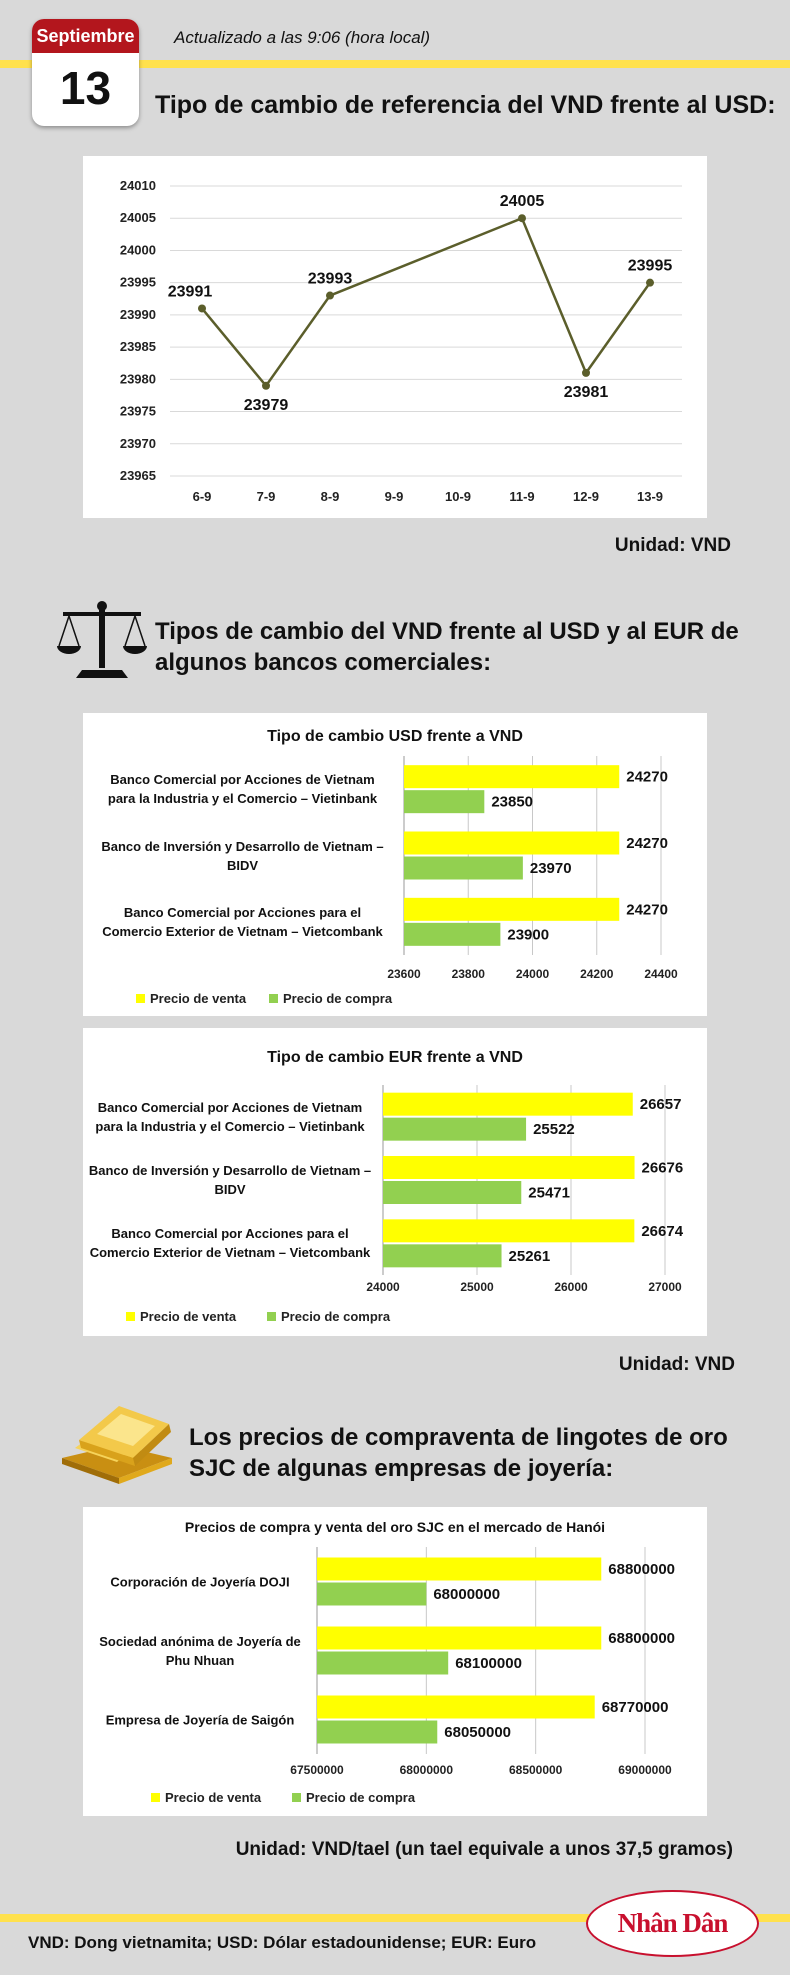 The width and height of the screenshot is (790, 1975). What do you see at coordinates (138, 475) in the screenshot?
I see `y-tick-label: 23965` at bounding box center [138, 475].